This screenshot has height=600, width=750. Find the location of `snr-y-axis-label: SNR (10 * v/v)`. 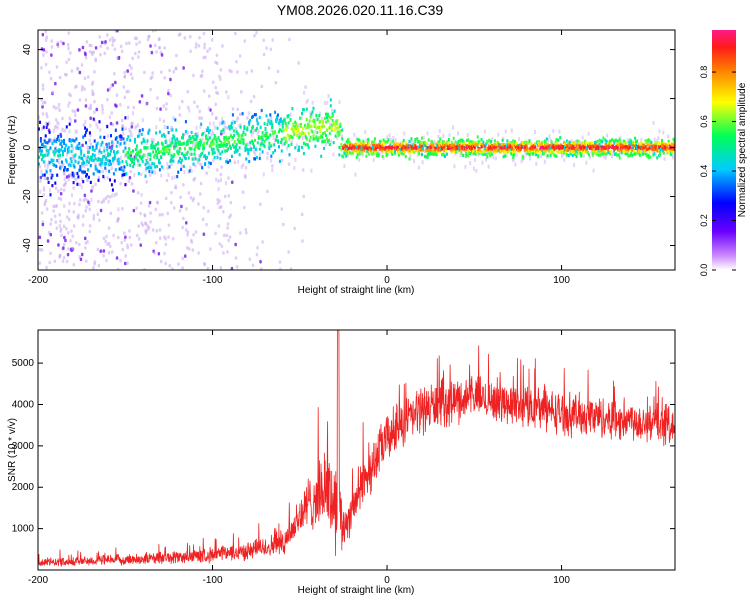

snr-y-axis-label: SNR (10 * v/v) is located at coordinates (12, 450).